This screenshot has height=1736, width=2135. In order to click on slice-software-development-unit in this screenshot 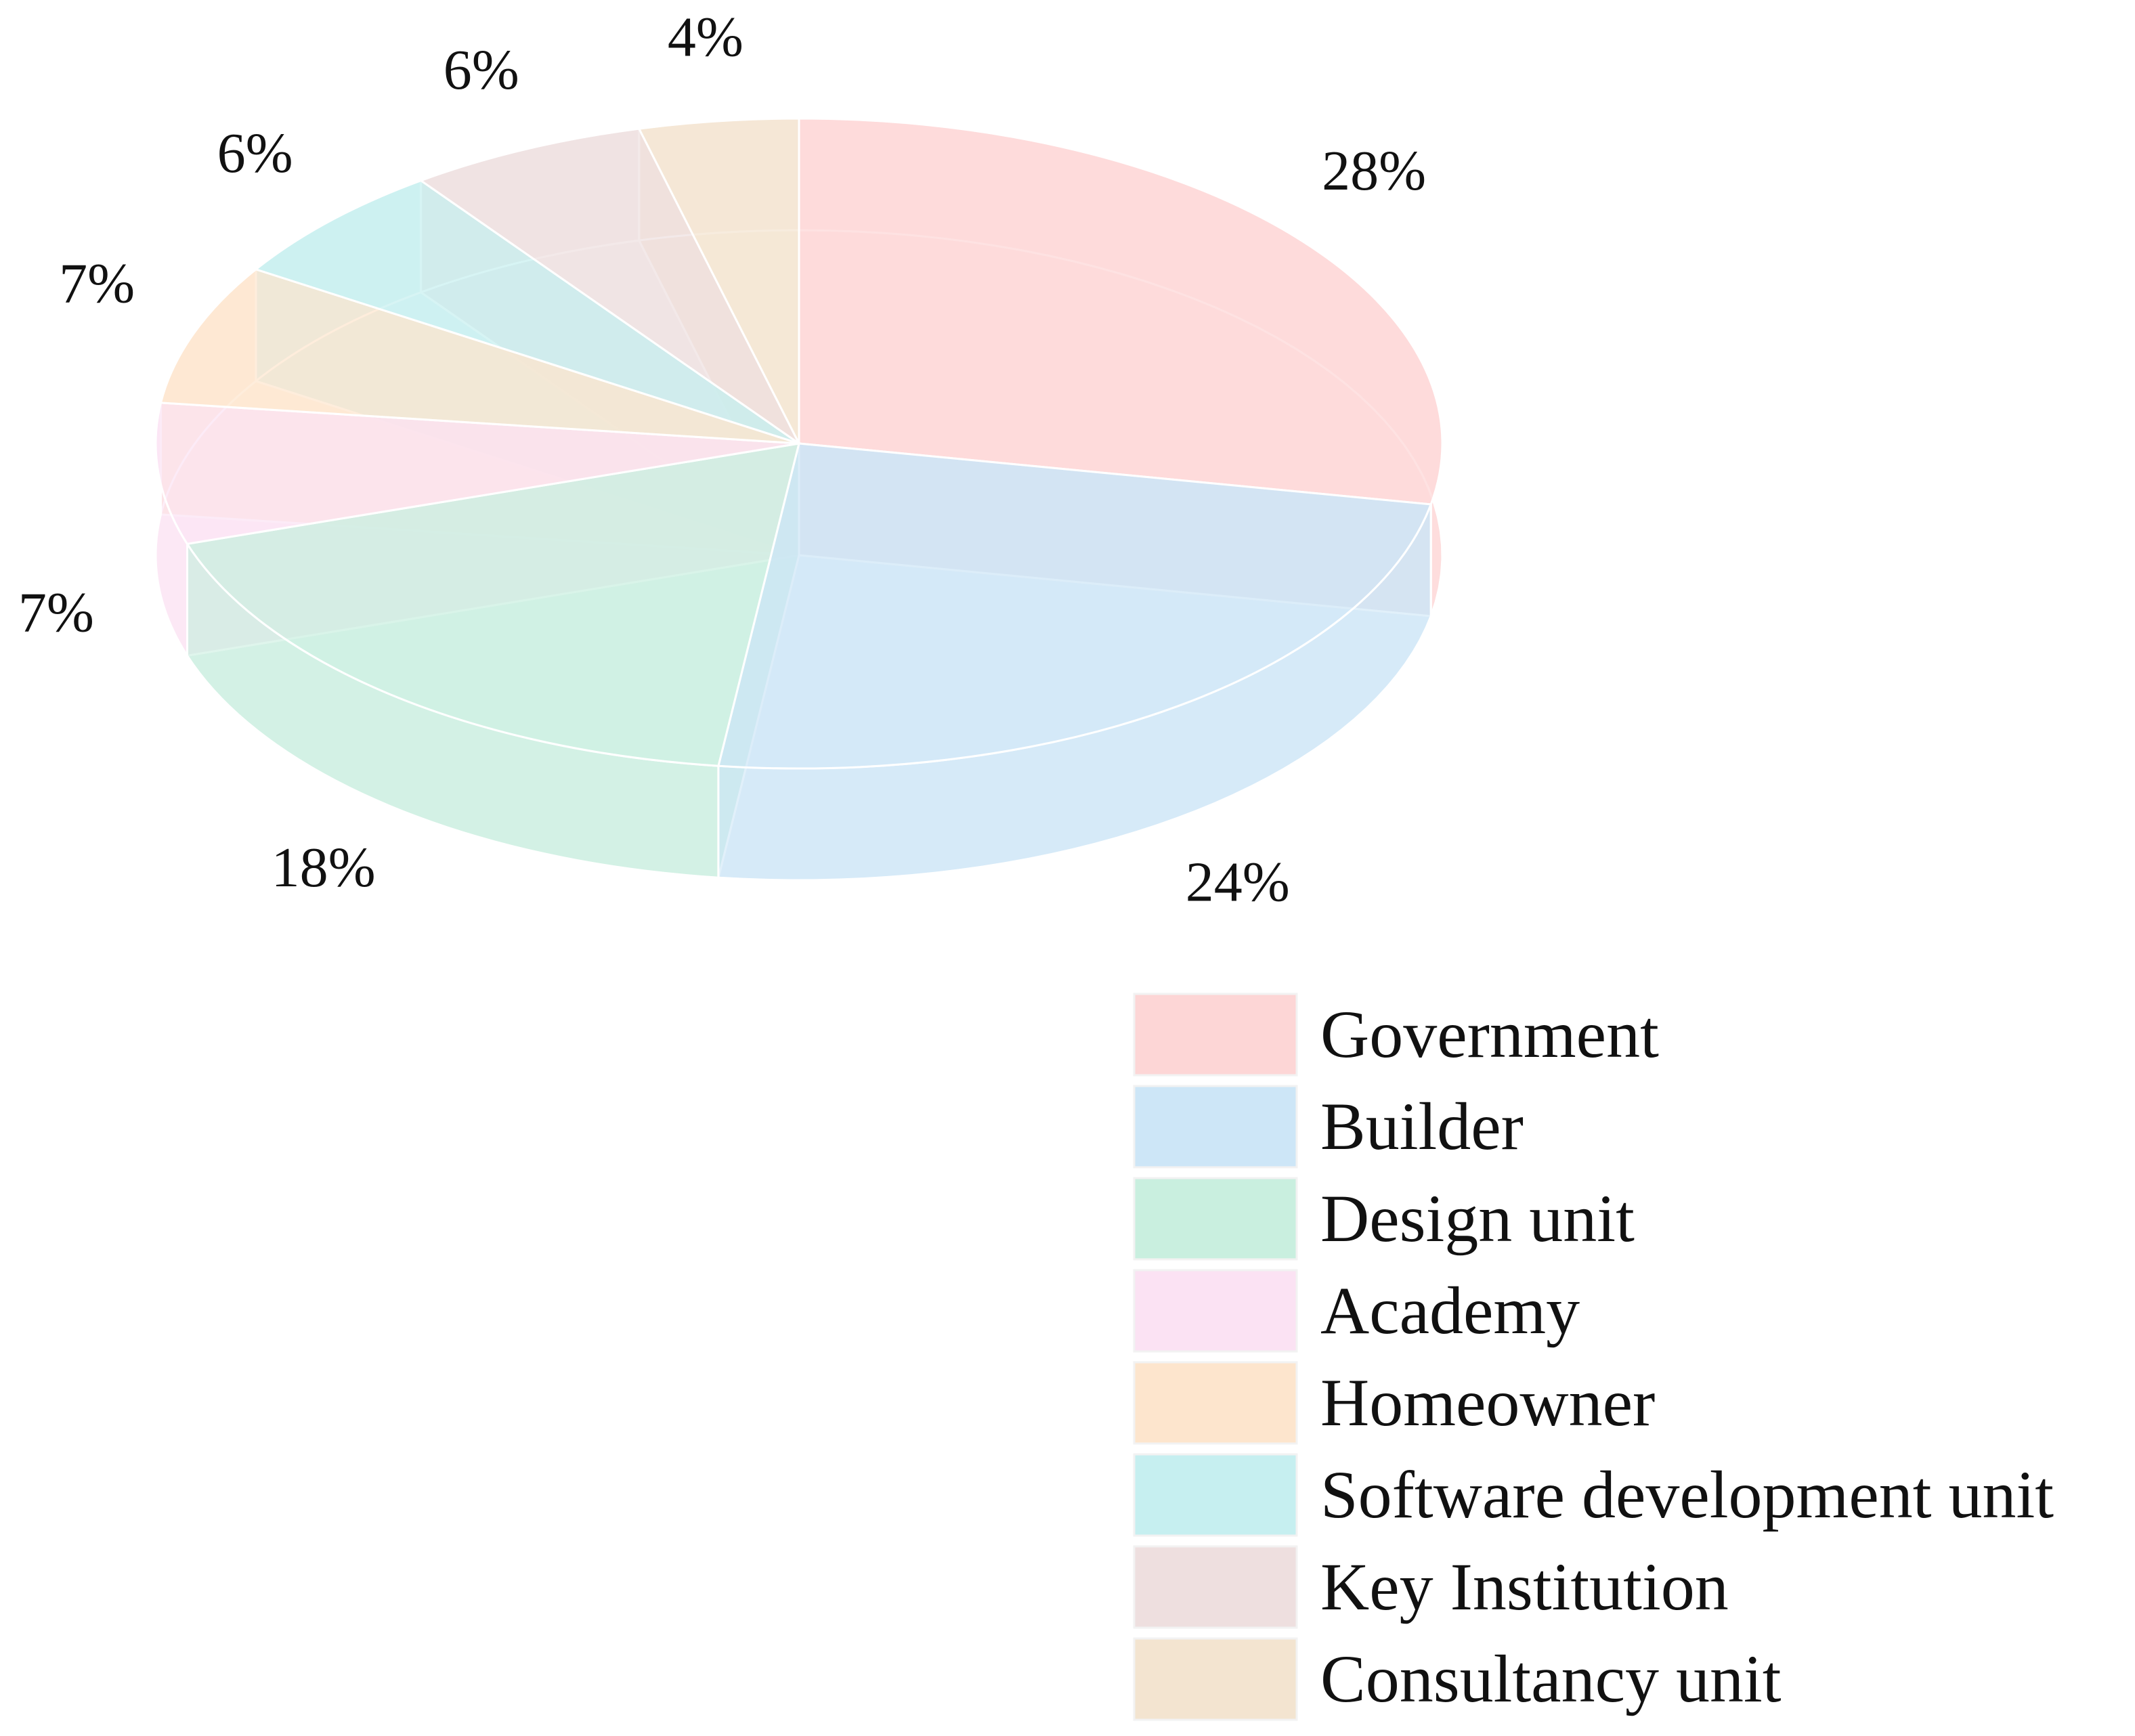, I will do `click(526, 312)`.